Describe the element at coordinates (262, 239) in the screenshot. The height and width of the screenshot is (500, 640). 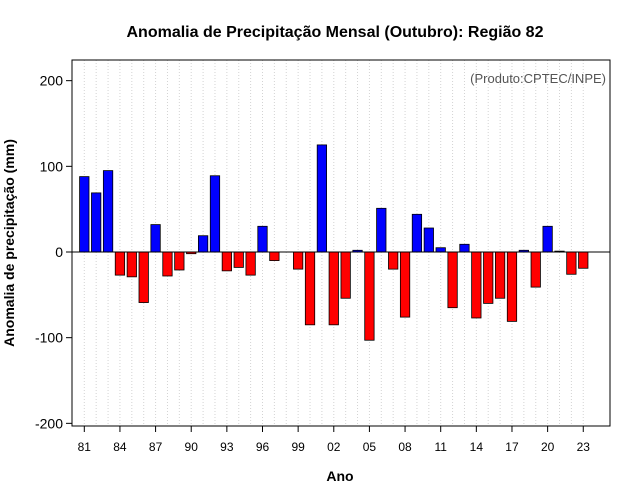
I see `bar-1996` at that location.